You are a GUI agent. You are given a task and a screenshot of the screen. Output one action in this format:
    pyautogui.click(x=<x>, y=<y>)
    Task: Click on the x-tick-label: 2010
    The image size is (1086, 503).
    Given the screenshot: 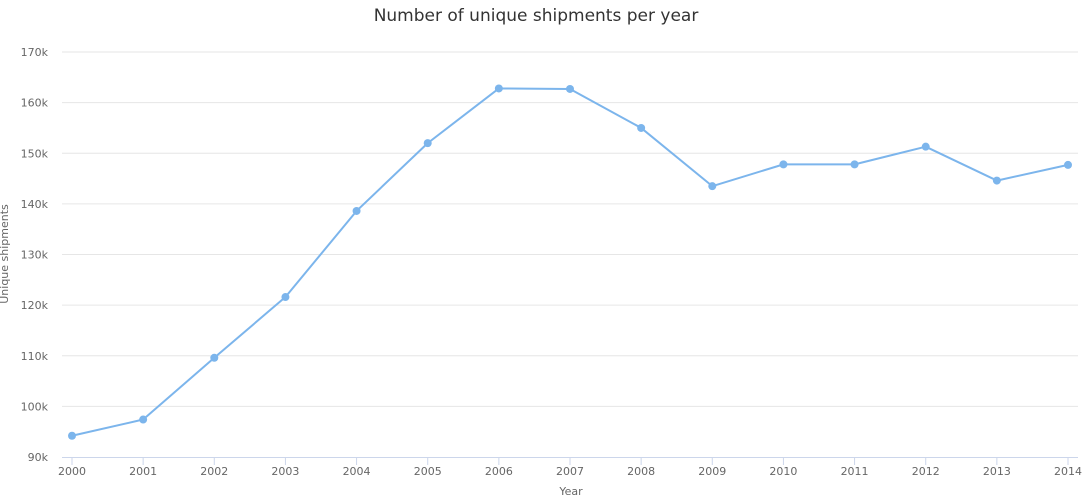 What is the action you would take?
    pyautogui.click(x=783, y=471)
    